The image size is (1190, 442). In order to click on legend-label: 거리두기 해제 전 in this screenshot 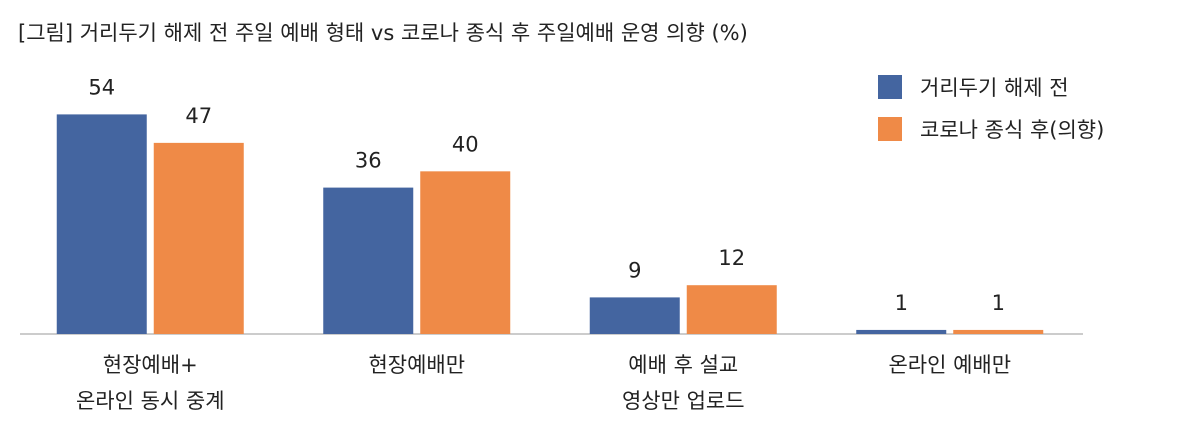, I will do `click(994, 88)`.